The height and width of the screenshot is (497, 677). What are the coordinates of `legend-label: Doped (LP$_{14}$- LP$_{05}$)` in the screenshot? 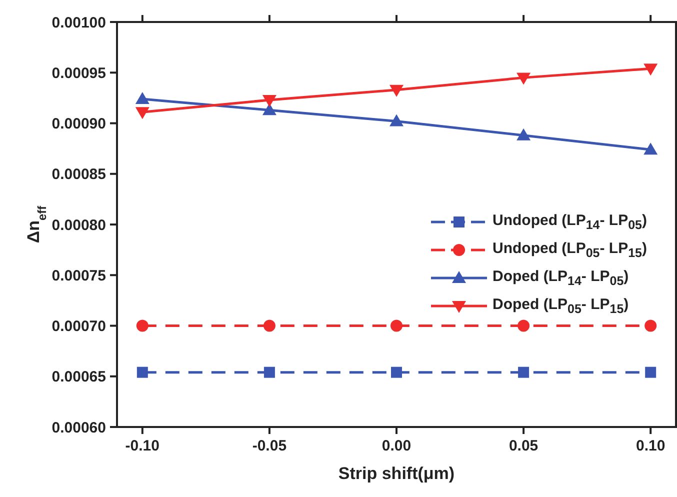 It's located at (560, 278).